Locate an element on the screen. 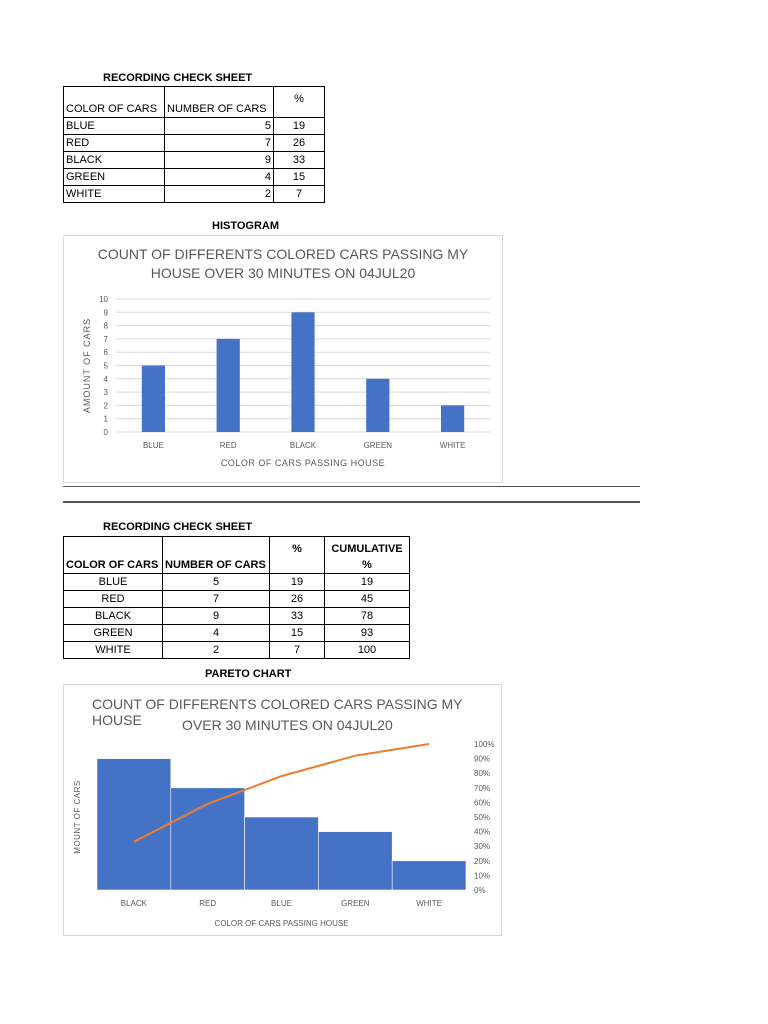  y-tick-label: 7 is located at coordinates (106, 339).